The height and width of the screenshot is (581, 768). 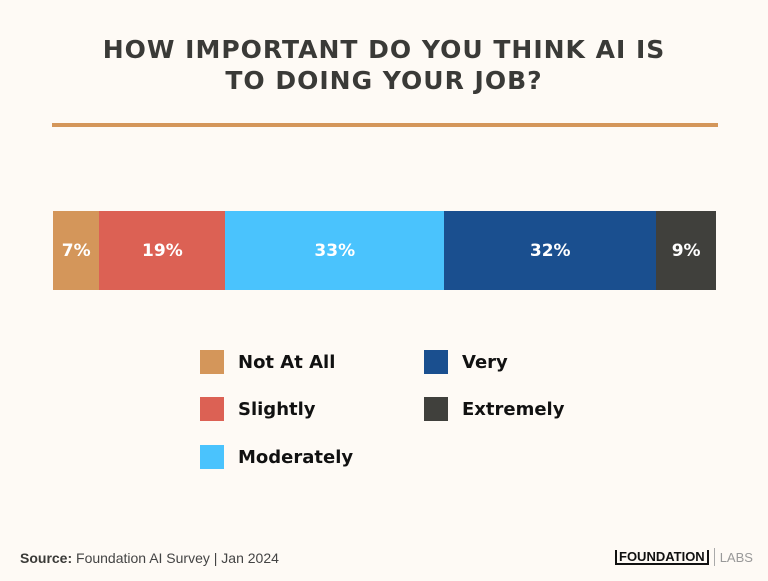 I want to click on title-line-1: HOW IMPORTANT DO YOU THINK AI IS, so click(x=384, y=49).